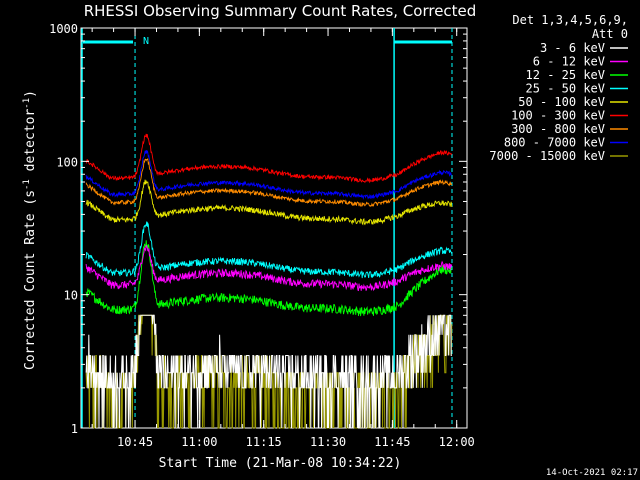 The width and height of the screenshot is (640, 480). Describe the element at coordinates (569, 62) in the screenshot. I see `legend-label: 6 - 12 keV` at that location.